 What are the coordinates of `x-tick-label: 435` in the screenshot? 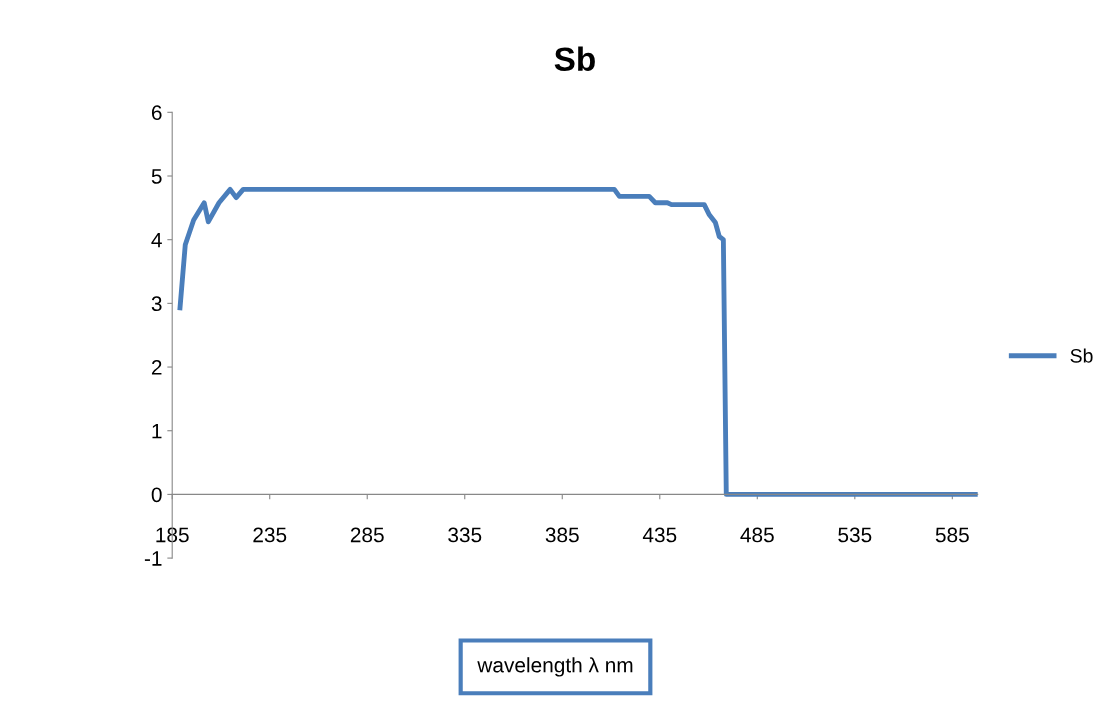 It's located at (659, 535).